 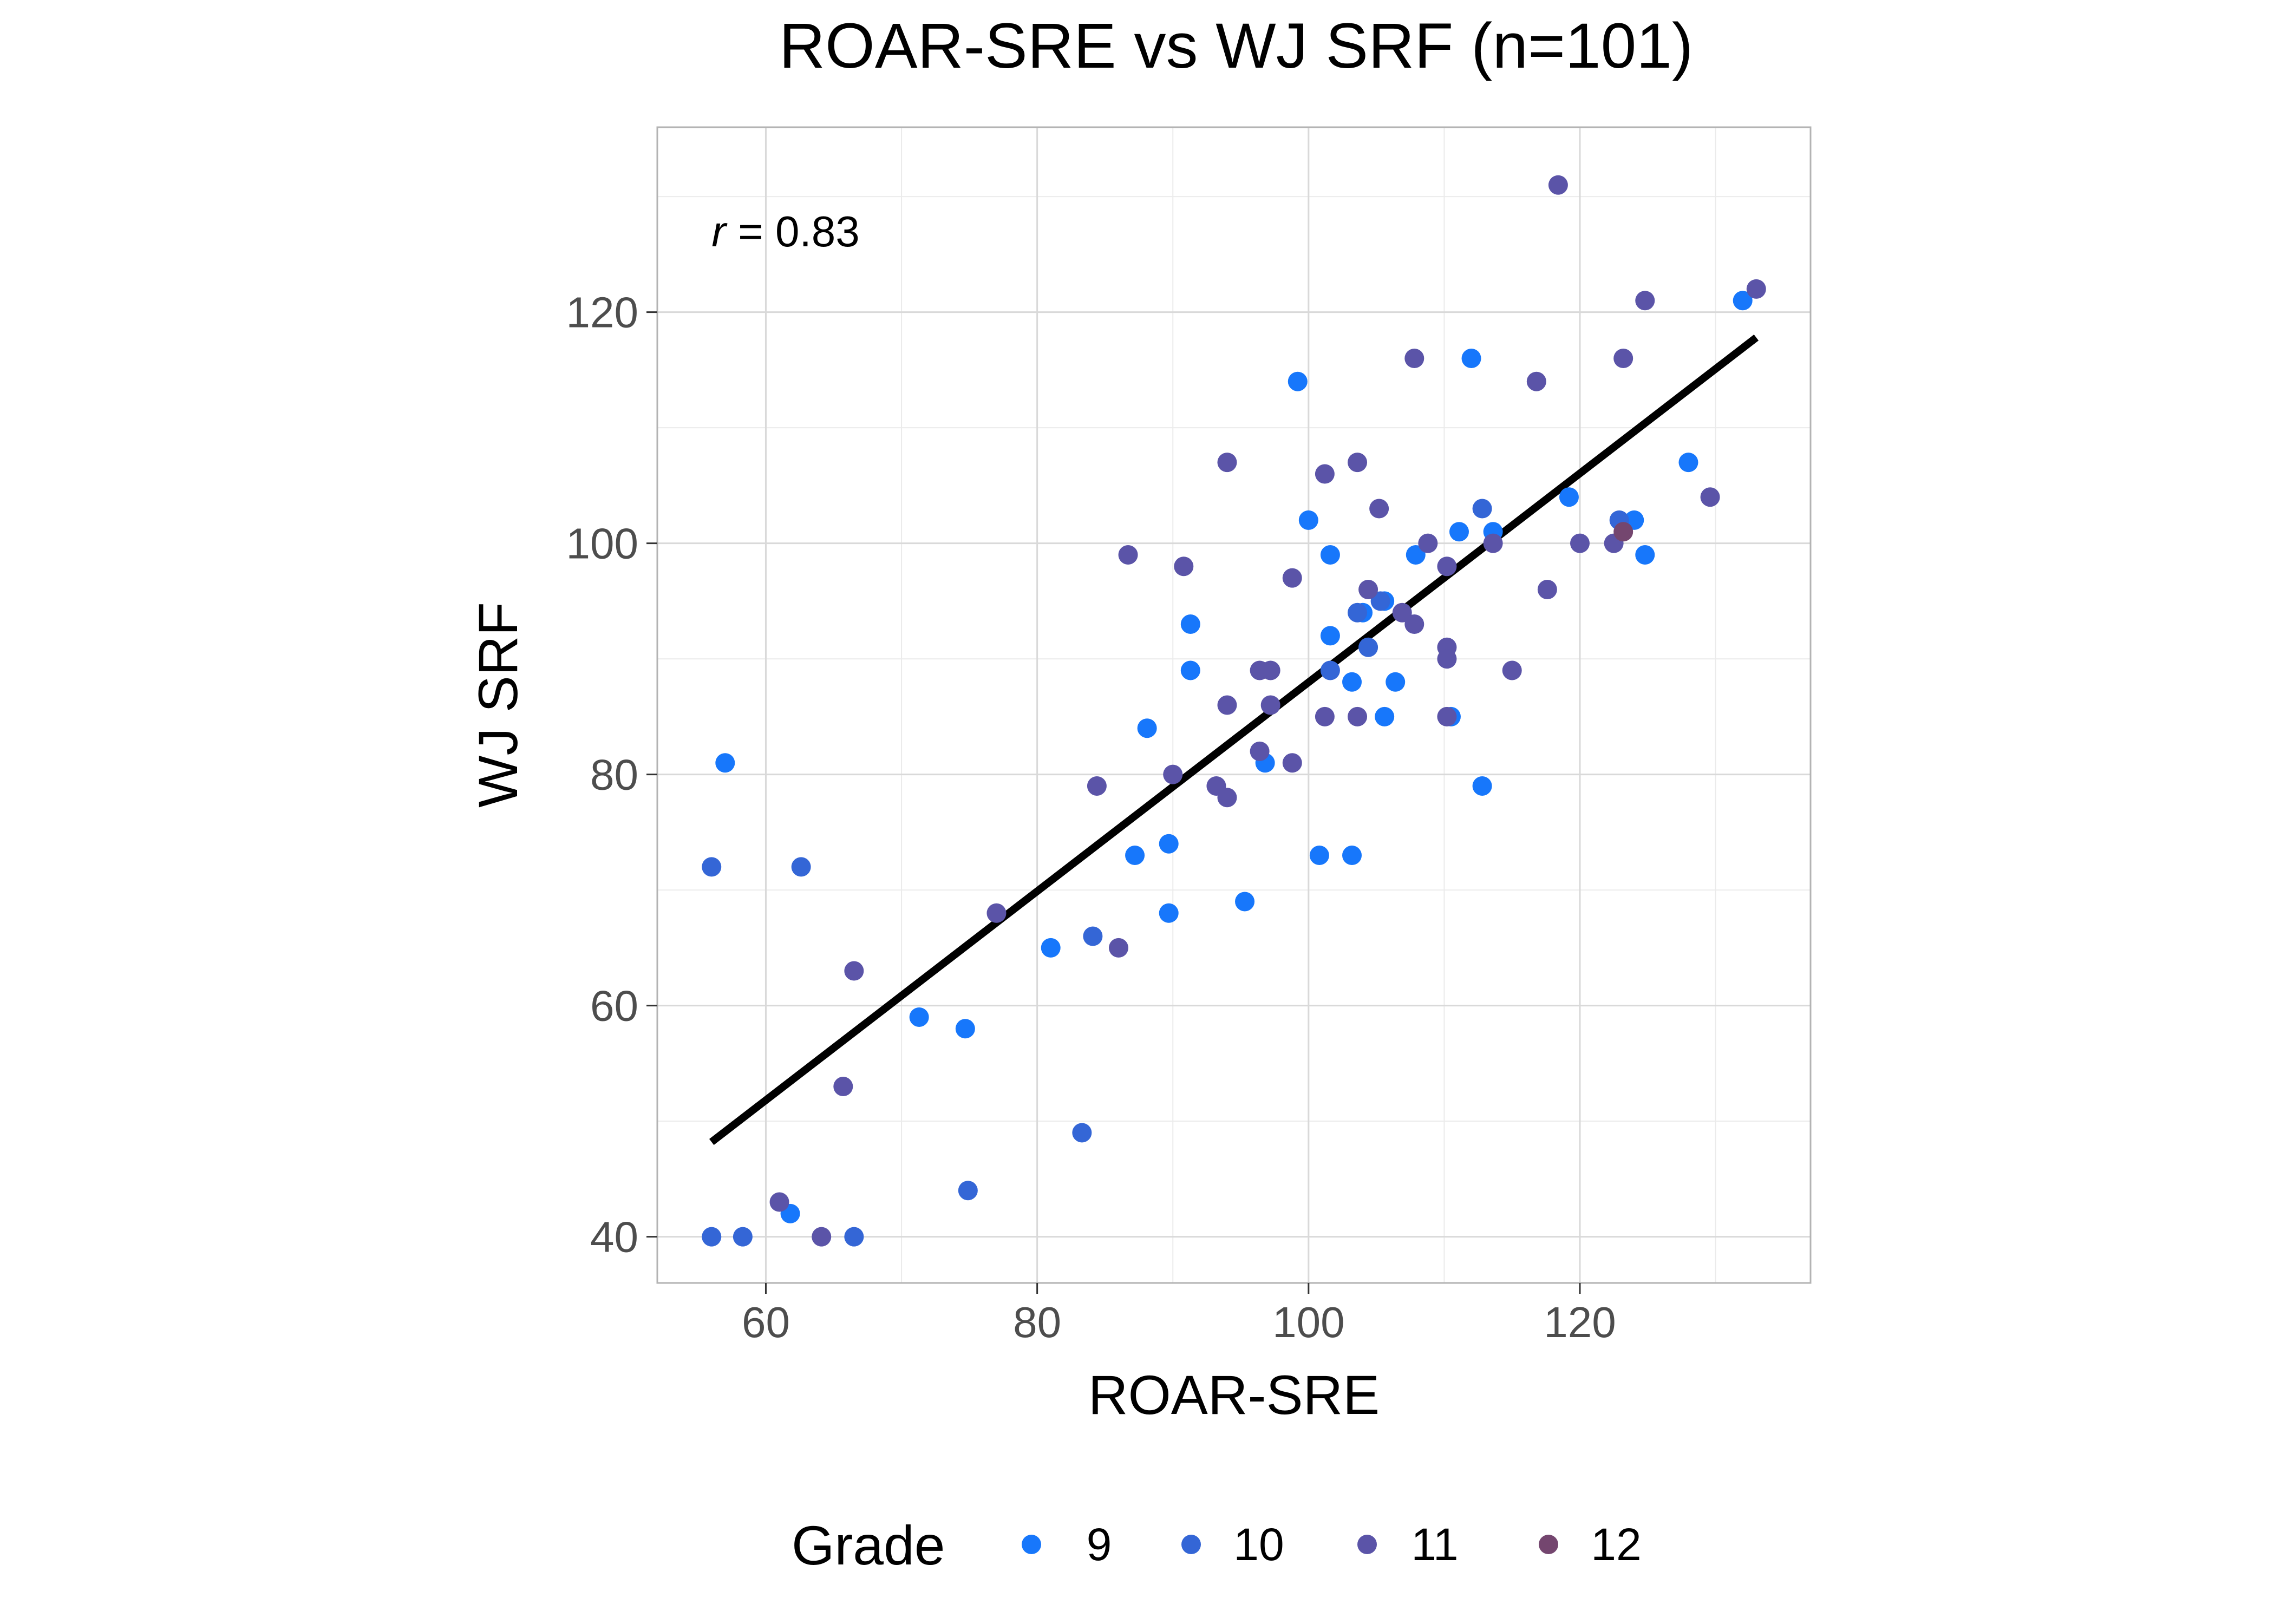 What do you see at coordinates (1616, 1545) in the screenshot?
I see `legend-label: 12` at bounding box center [1616, 1545].